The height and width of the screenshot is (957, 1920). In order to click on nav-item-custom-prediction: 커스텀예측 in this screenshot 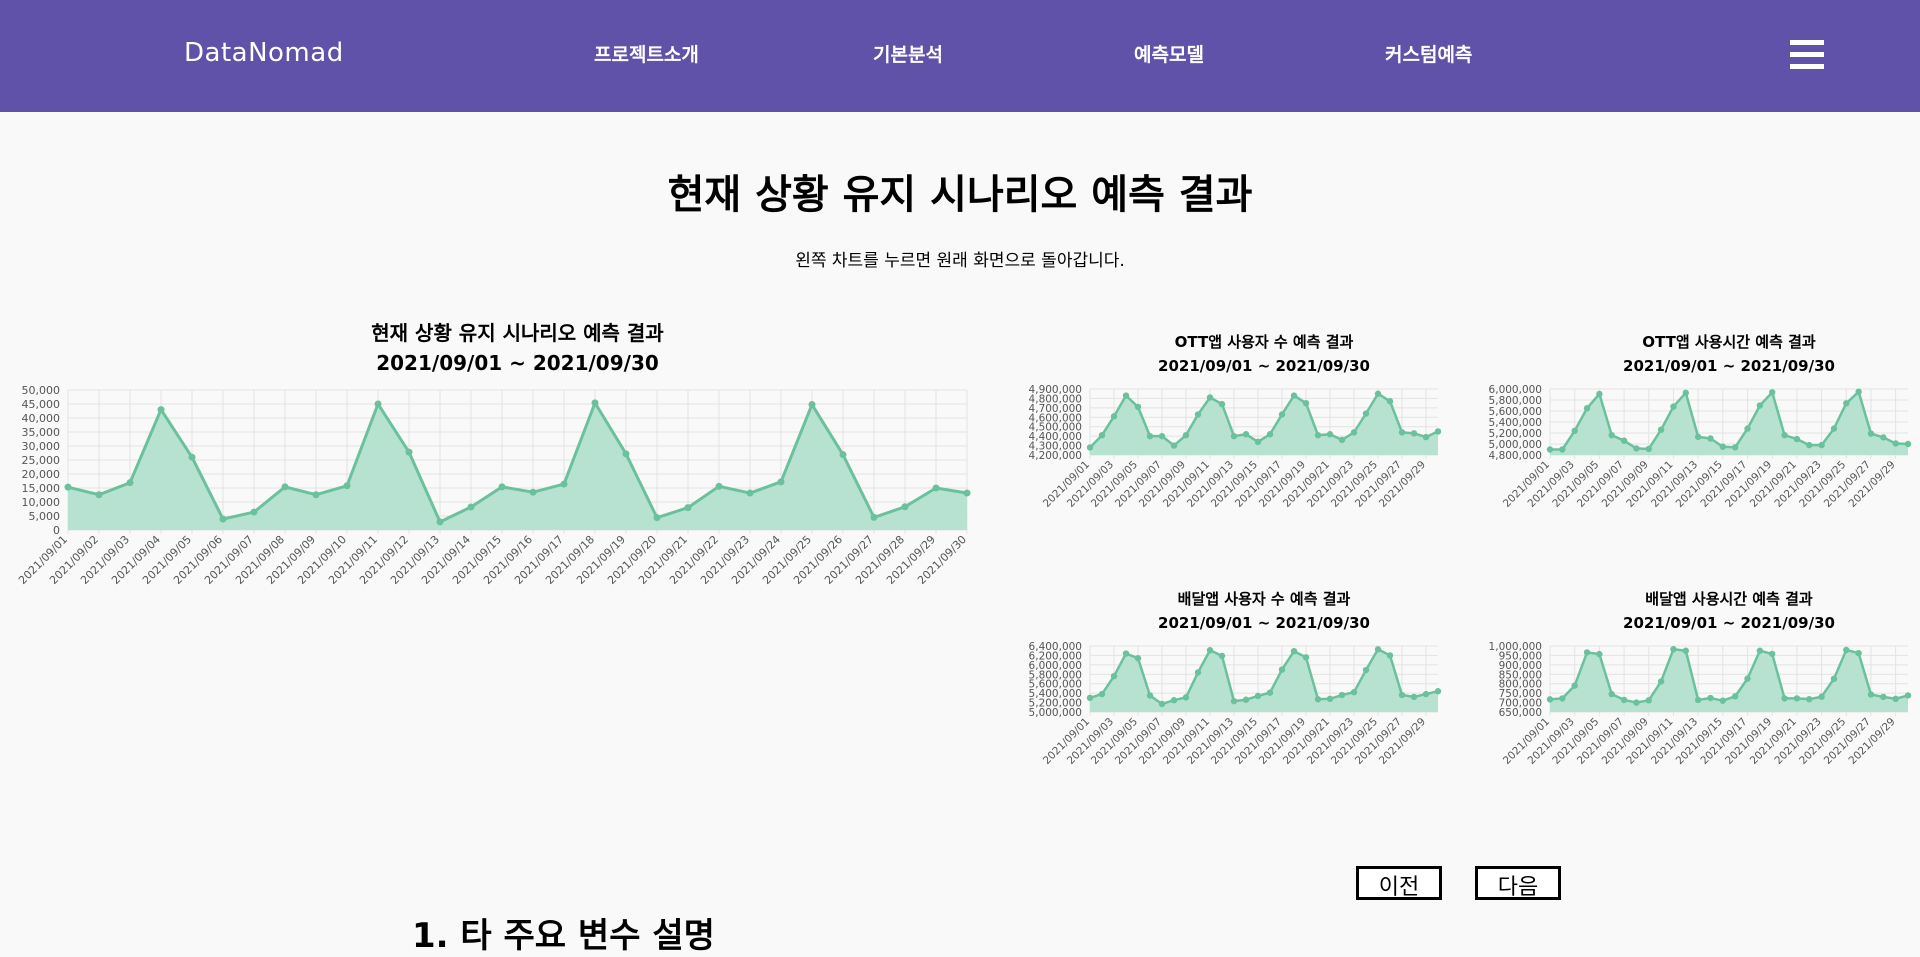, I will do `click(1429, 55)`.